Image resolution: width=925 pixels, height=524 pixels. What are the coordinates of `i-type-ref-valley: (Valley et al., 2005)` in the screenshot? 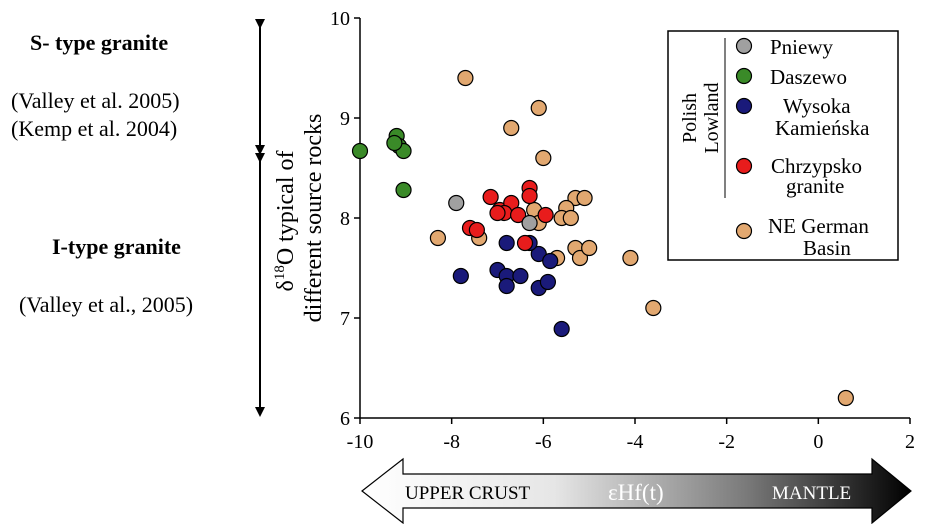 It's located at (106, 304).